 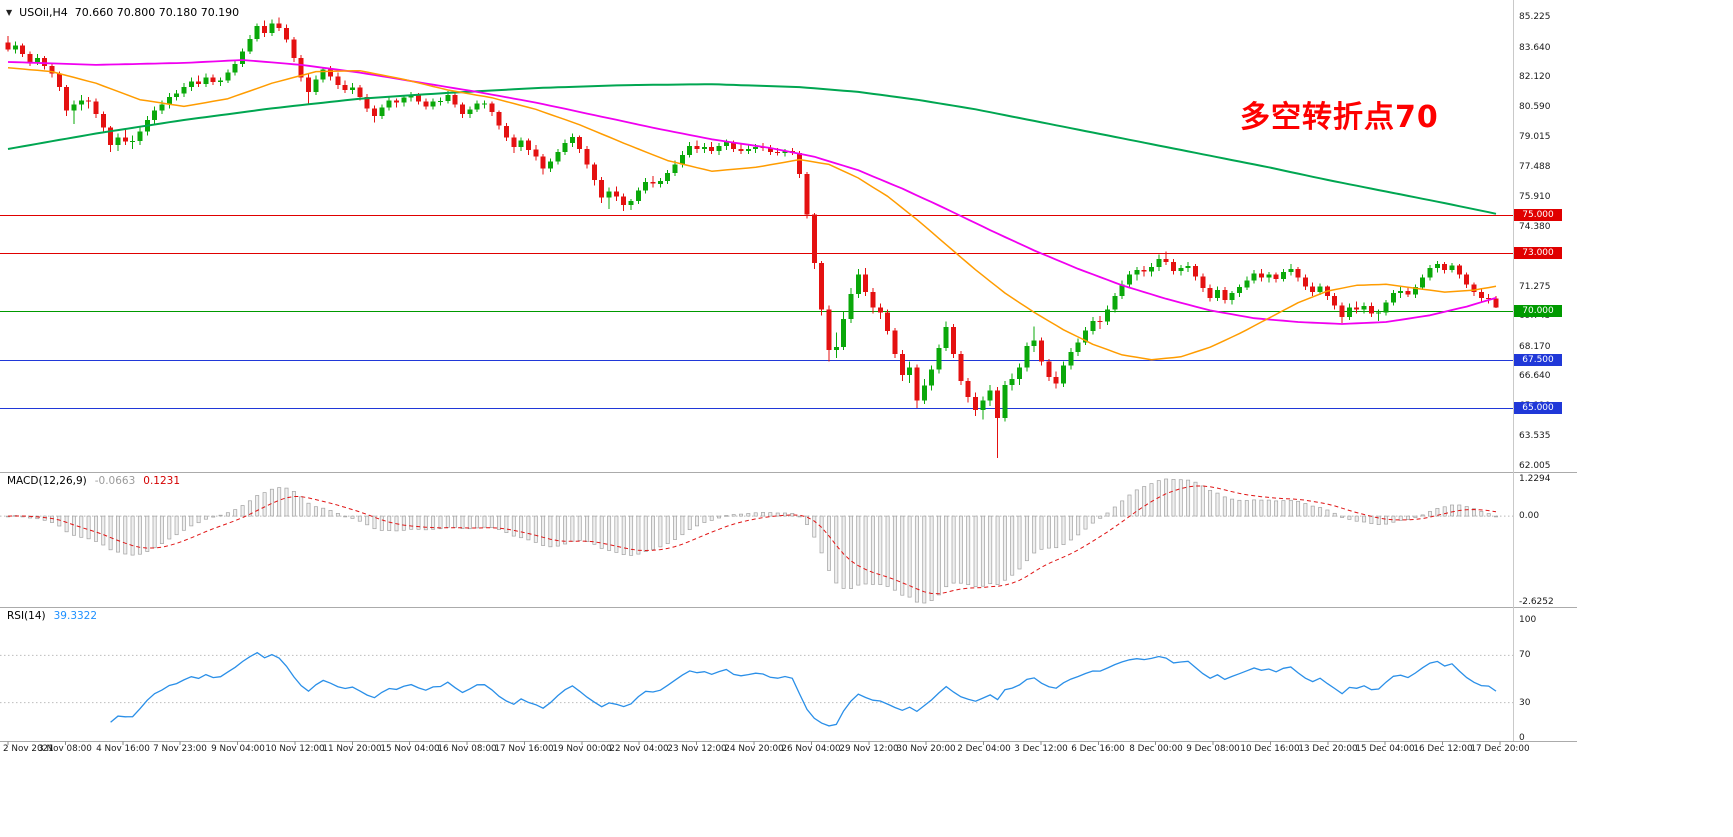 What do you see at coordinates (1535, 227) in the screenshot?
I see `price-tick-label: 74.380` at bounding box center [1535, 227].